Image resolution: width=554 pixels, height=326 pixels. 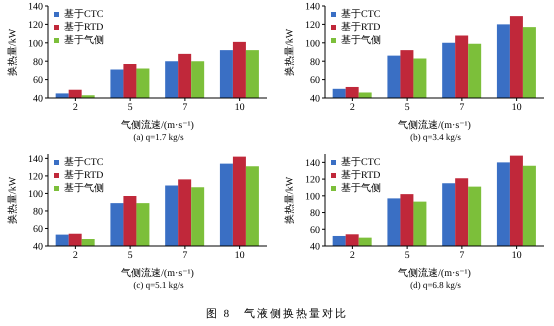 What do you see at coordinates (277, 313) in the screenshot?
I see `caption: 图 8 气液侧换热量对比` at bounding box center [277, 313].